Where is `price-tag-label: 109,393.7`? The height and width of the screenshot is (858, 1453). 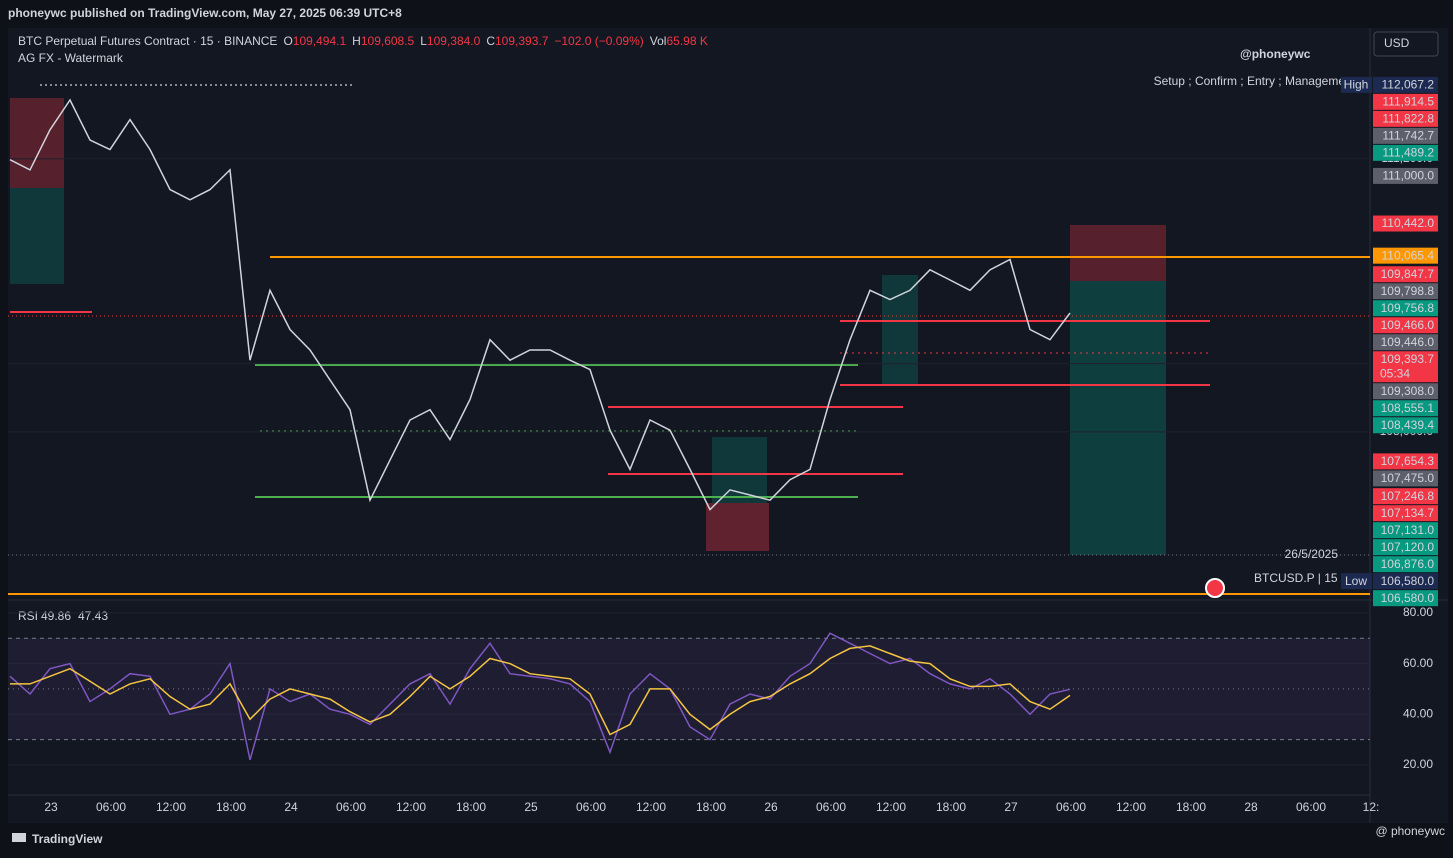
price-tag-label: 109,393.7 is located at coordinates (1408, 359).